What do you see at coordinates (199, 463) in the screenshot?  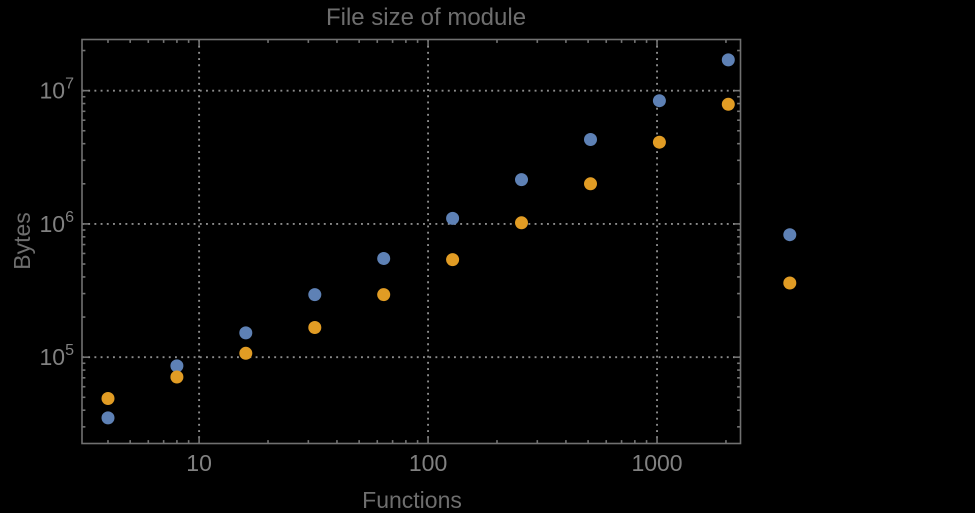 I see `x-tick-label: 10` at bounding box center [199, 463].